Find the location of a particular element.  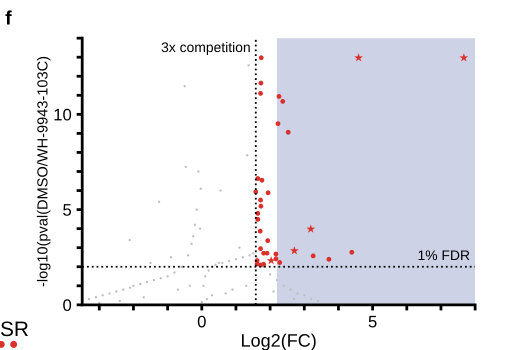

y-axis-title: -log10(pval(DMSO/WH-9943-103C) is located at coordinates (43, 171).